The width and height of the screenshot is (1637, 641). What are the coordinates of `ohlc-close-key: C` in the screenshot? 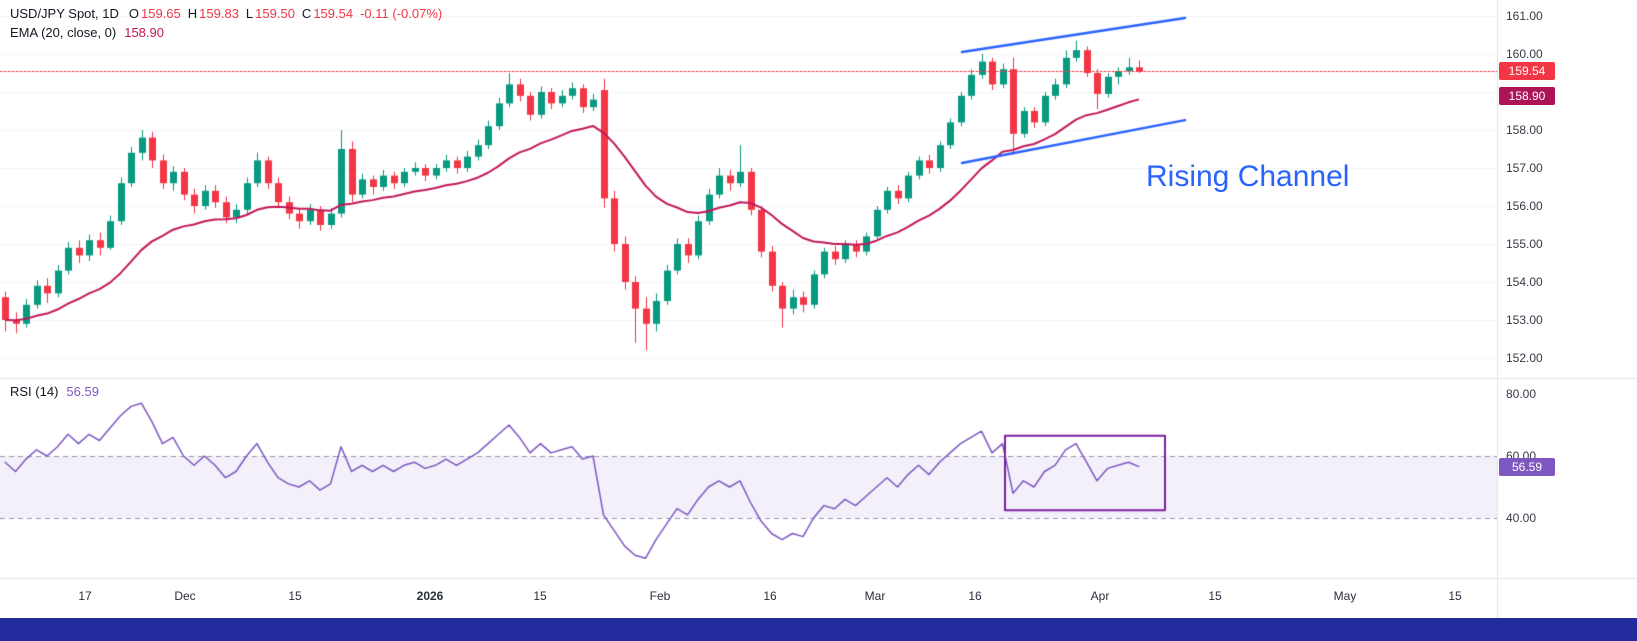 It's located at (306, 13).